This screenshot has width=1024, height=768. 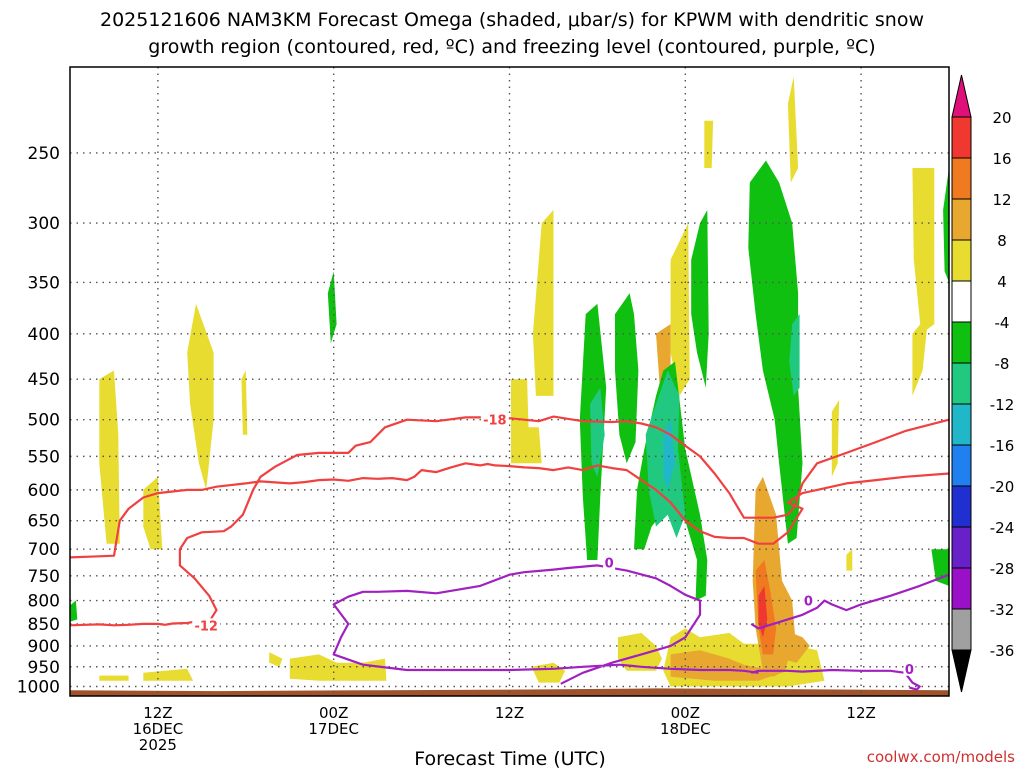 What do you see at coordinates (1002, 364) in the screenshot?
I see `colorbar-label-6: -8` at bounding box center [1002, 364].